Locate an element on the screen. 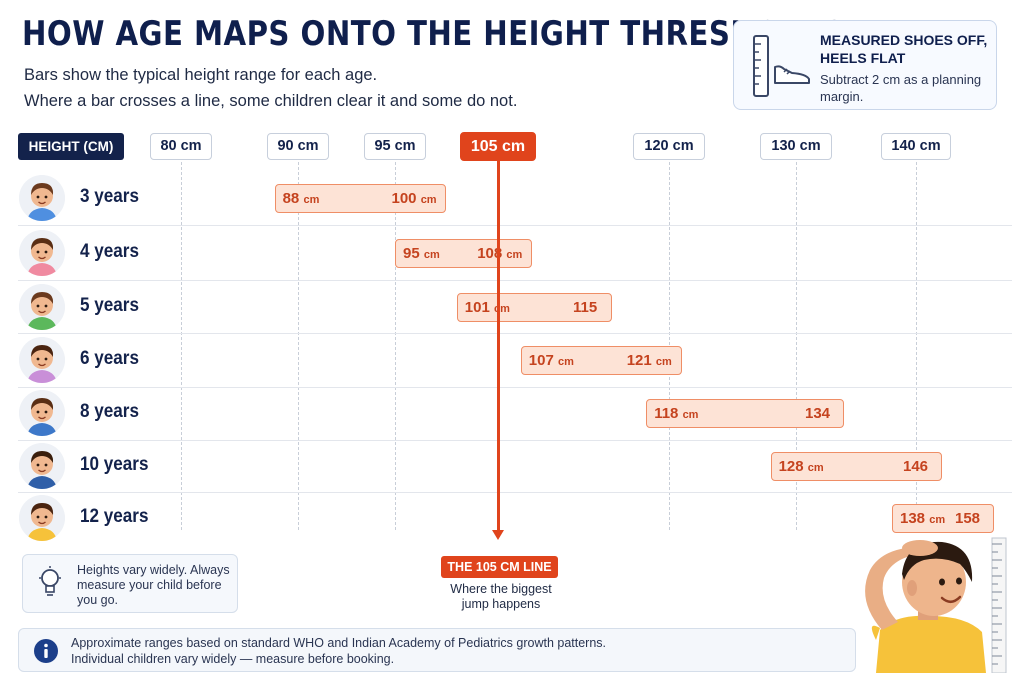  range-bar: 107 cm 121 cm is located at coordinates (601, 360).